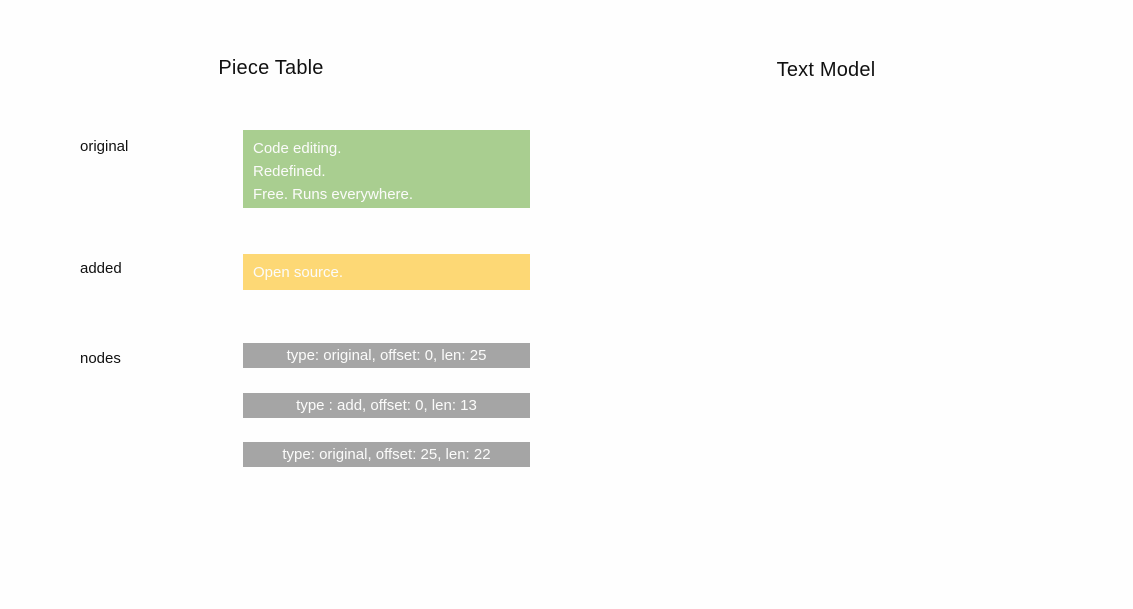 This screenshot has width=1133, height=609. I want to click on node-box-2: type : add, offset: 0, len: 13, so click(386, 405).